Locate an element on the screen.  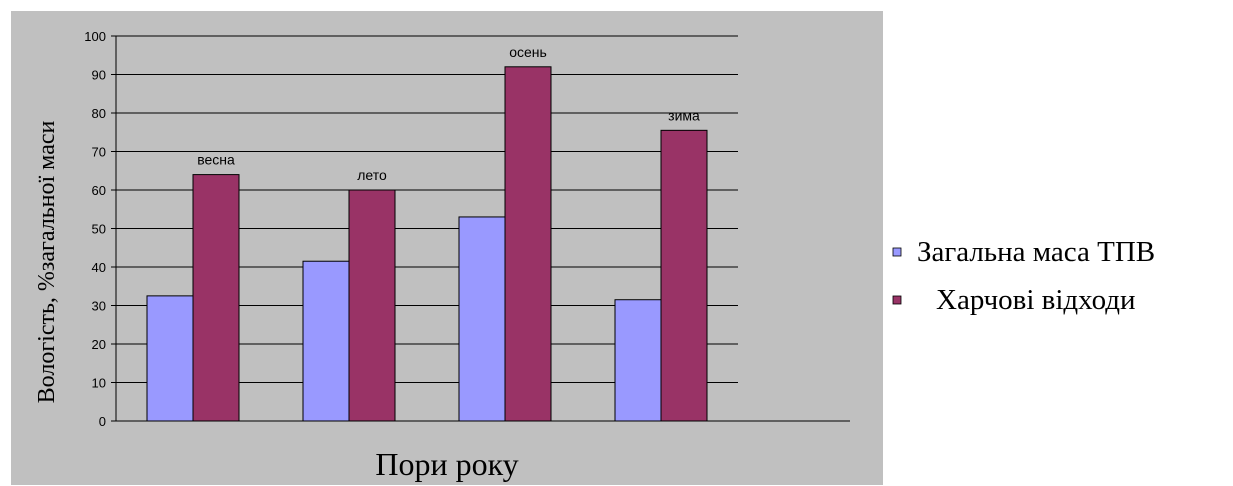
y-tick-label: 80 is located at coordinates (99, 113).